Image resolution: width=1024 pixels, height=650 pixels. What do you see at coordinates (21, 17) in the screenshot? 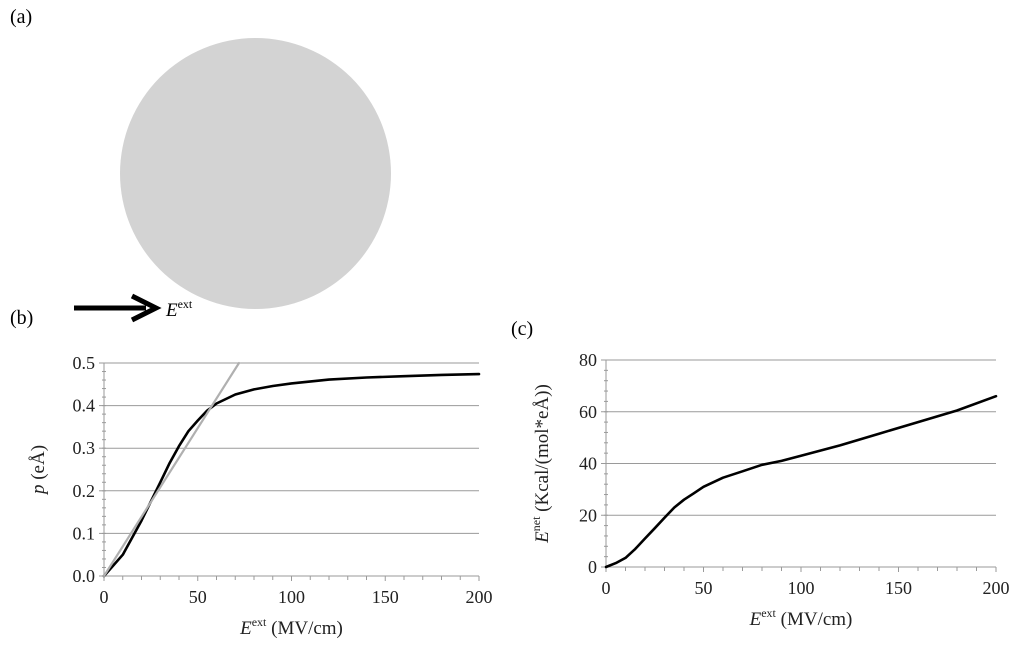
I see `panel-label-a: (a)` at bounding box center [21, 17].